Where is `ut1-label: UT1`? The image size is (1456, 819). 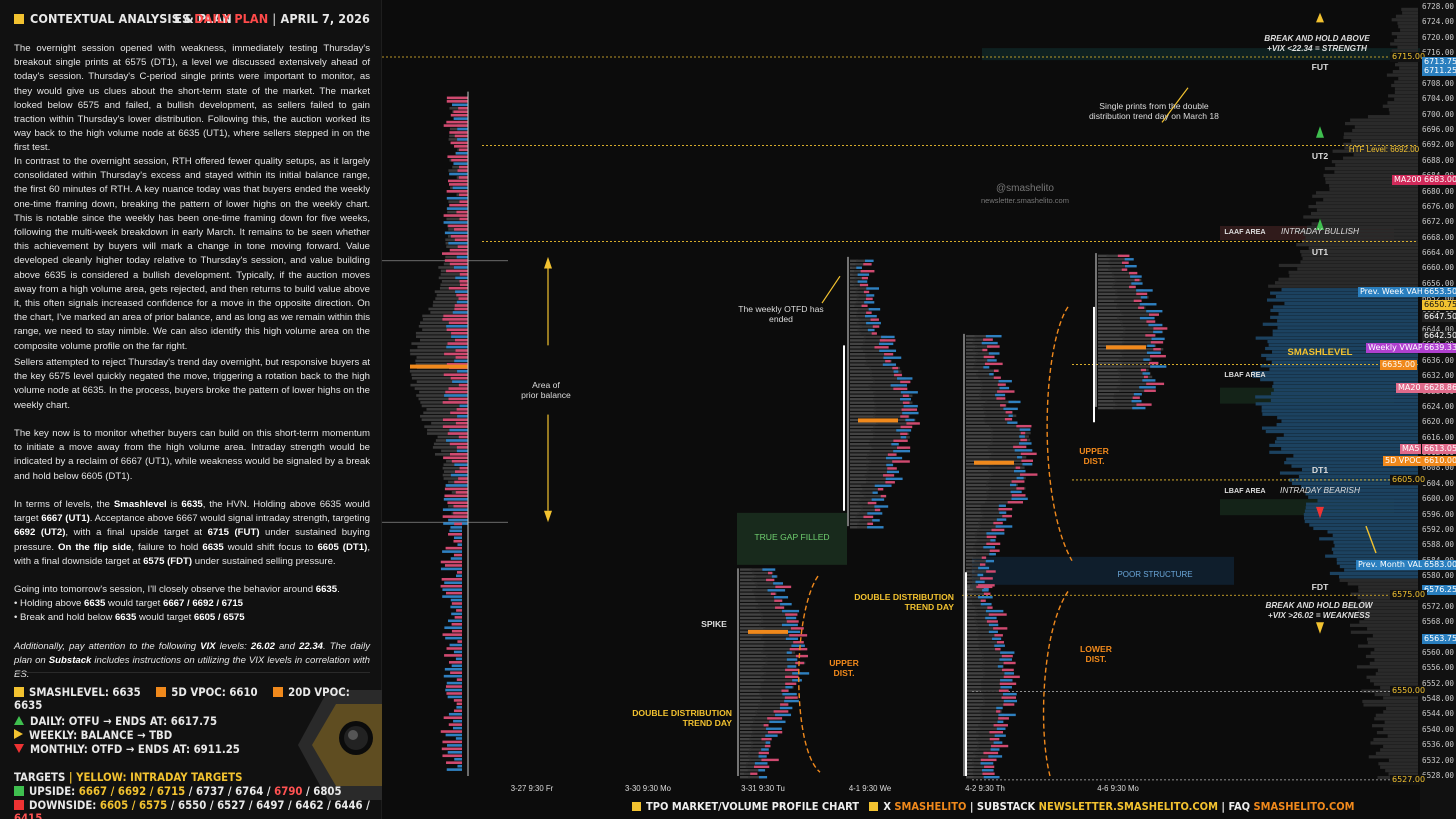
ut1-label: UT1 is located at coordinates (1320, 252).